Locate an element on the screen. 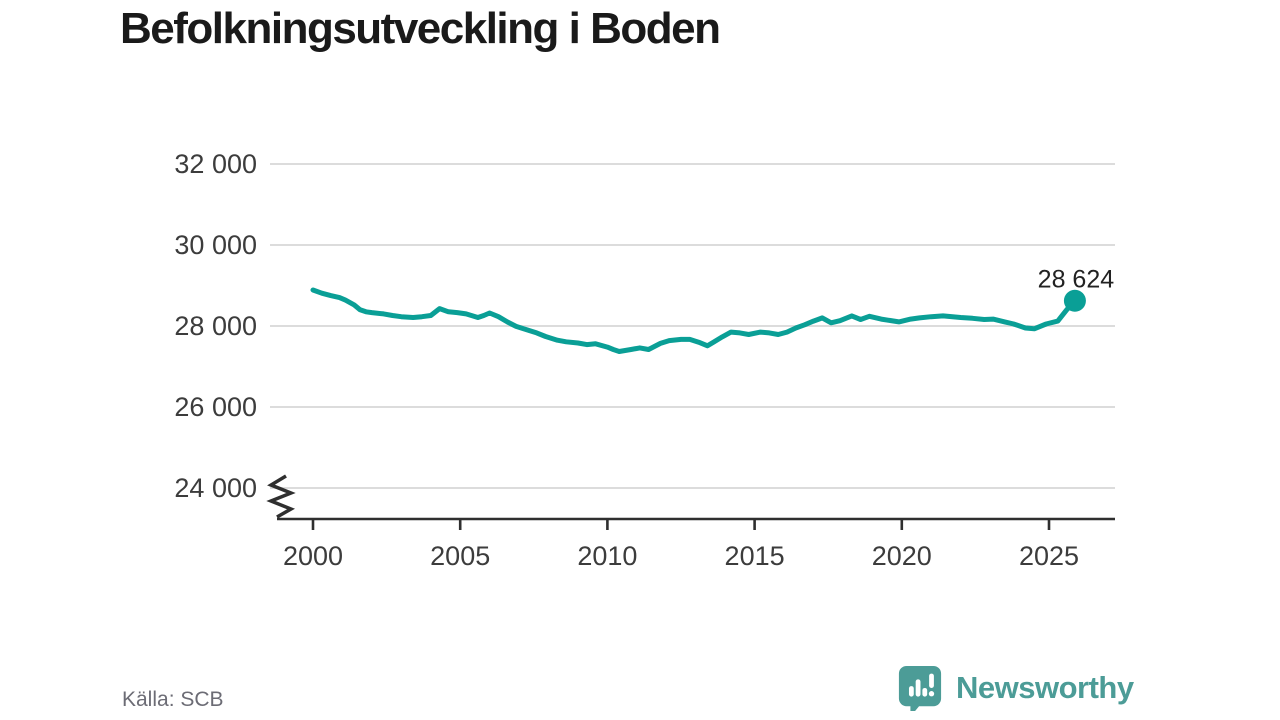 This screenshot has height=720, width=1280. y-tick-label: 28 000 is located at coordinates (215, 326).